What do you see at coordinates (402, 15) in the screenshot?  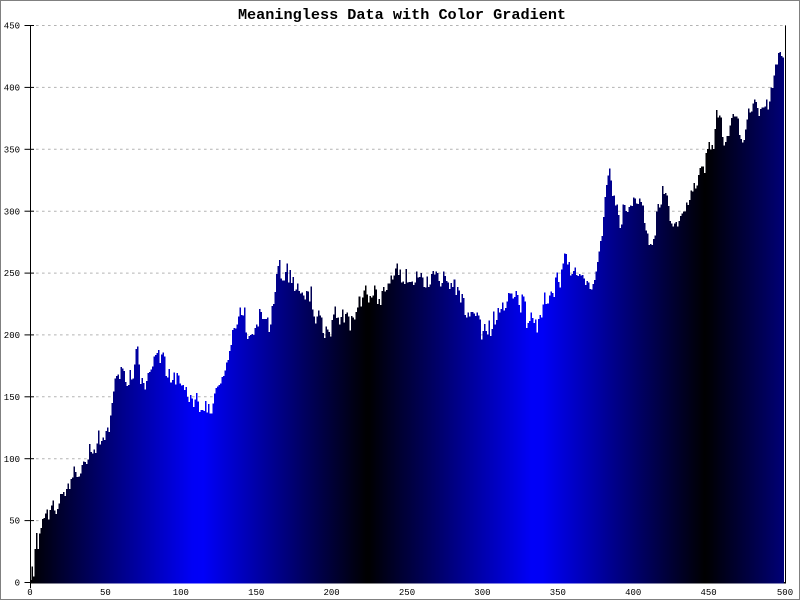 I see `svg-text:Meaningless Data with Color Gr: Meaningless Data with Color Gradient` at bounding box center [402, 15].